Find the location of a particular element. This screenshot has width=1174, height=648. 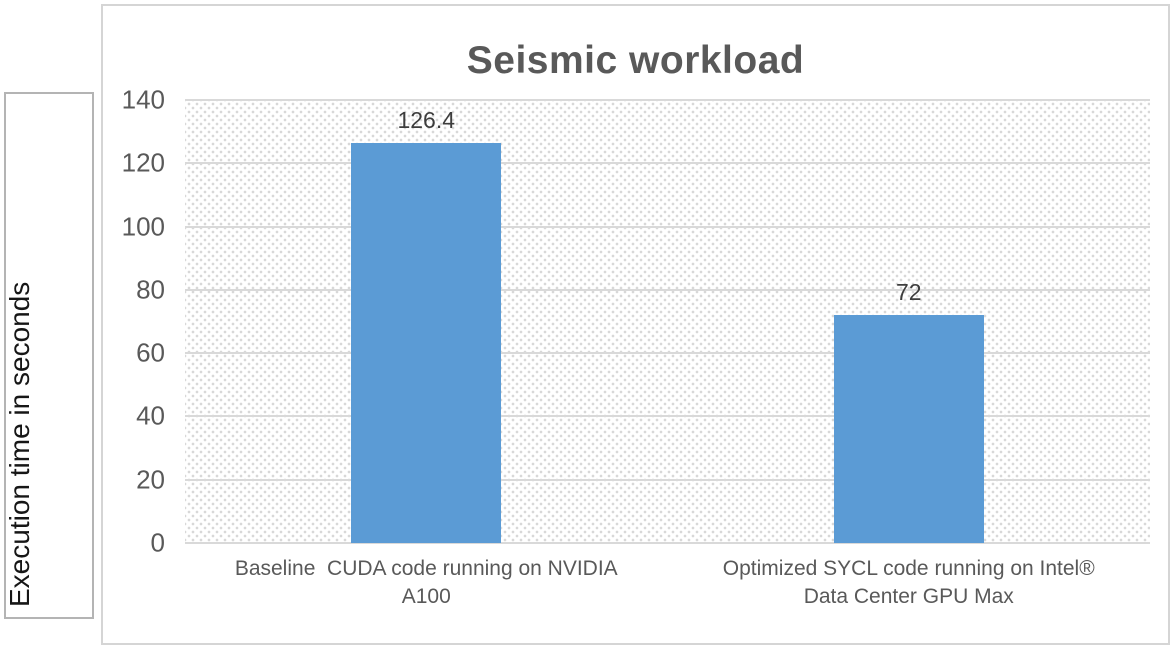

y-axis-tick-label: 0 is located at coordinates (157, 542).